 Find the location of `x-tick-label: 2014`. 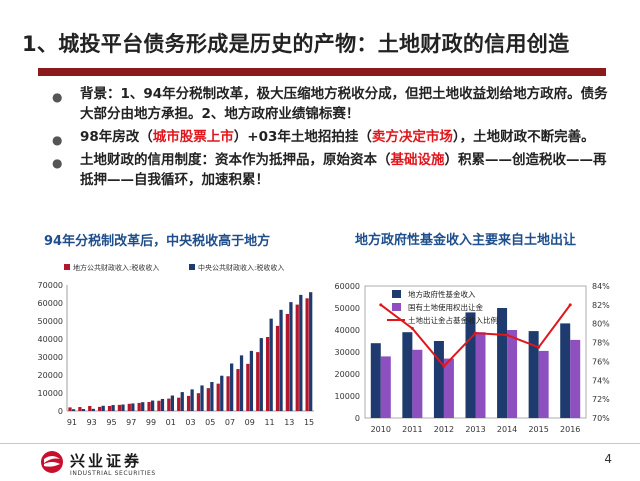

x-tick-label: 2014 is located at coordinates (507, 429).